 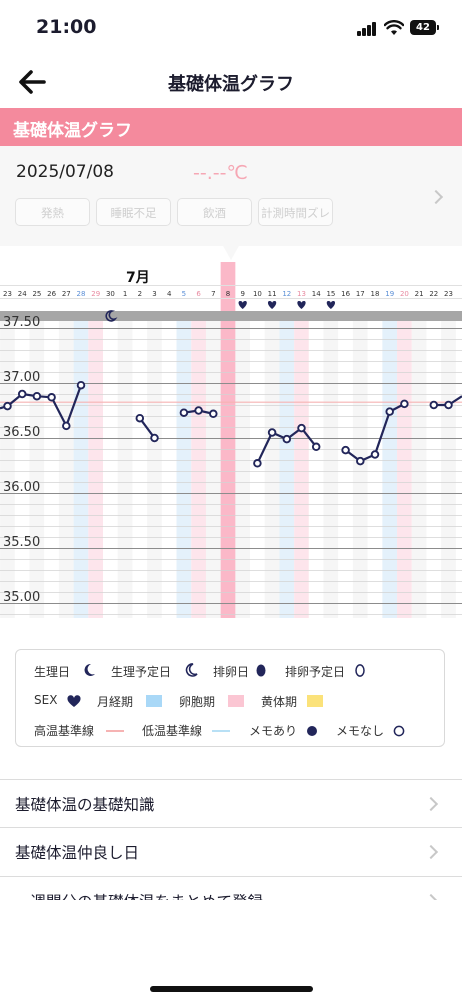 I want to click on menu-item-label: 一週間分の基礎体温をまとめて登録, so click(x=139, y=895).